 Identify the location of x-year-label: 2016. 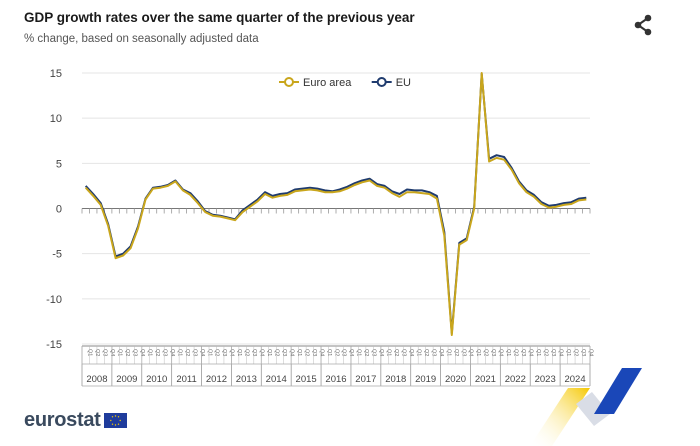
(335, 379).